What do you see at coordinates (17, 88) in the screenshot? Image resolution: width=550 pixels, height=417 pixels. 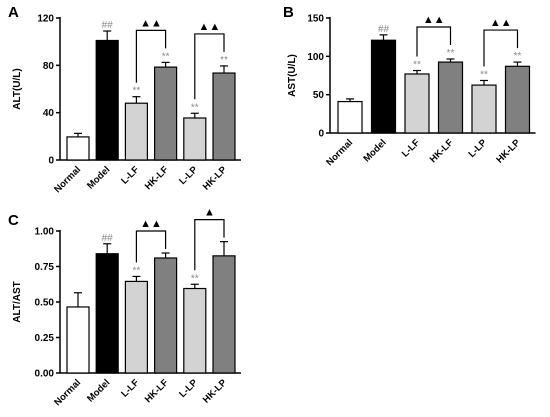 I see `y-axis-label: ALT(U/L)` at bounding box center [17, 88].